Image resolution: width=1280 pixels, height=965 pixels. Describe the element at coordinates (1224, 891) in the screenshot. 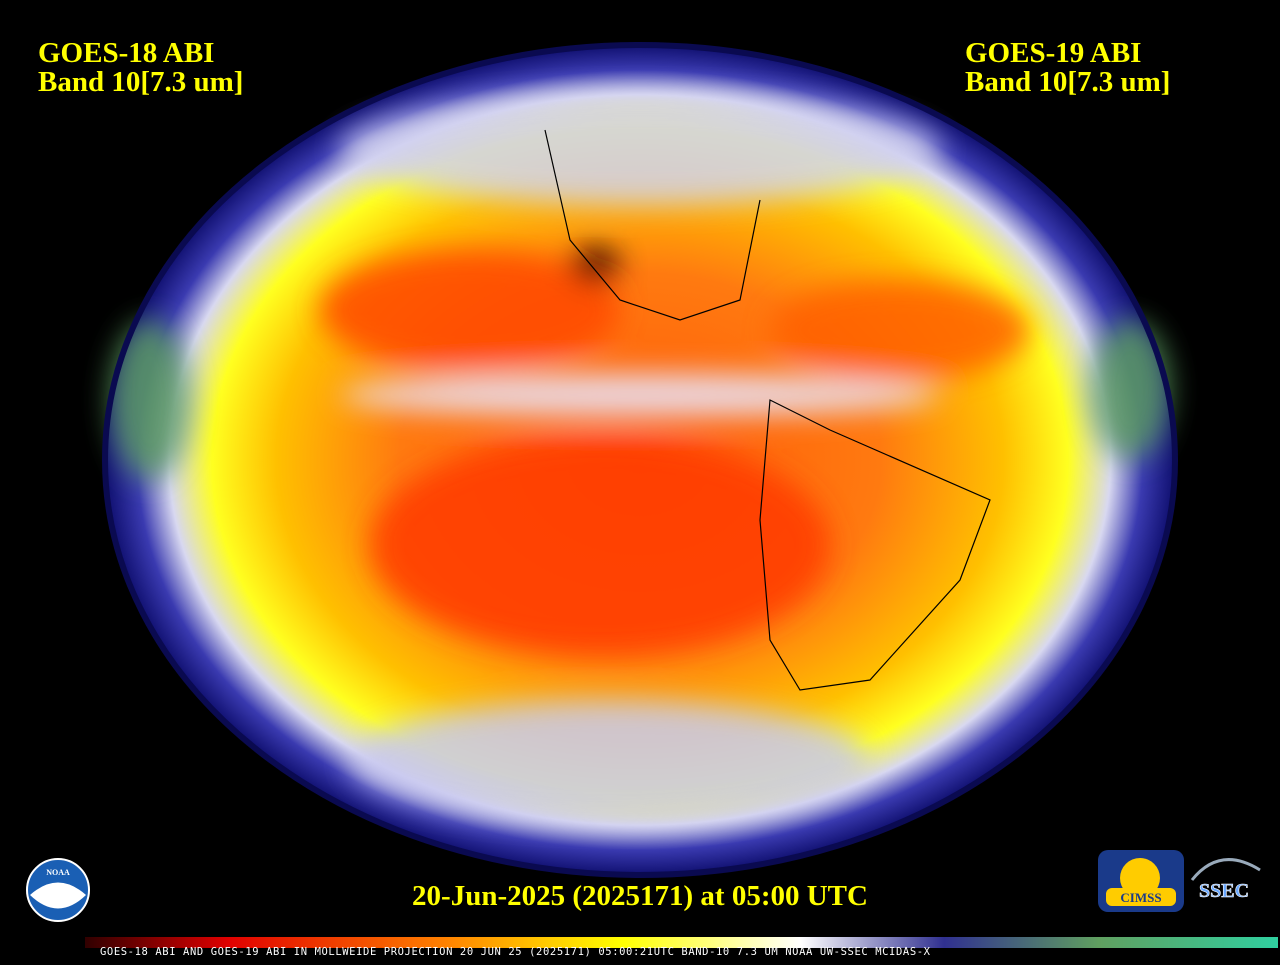

I see `ssec-text: SSEC` at that location.